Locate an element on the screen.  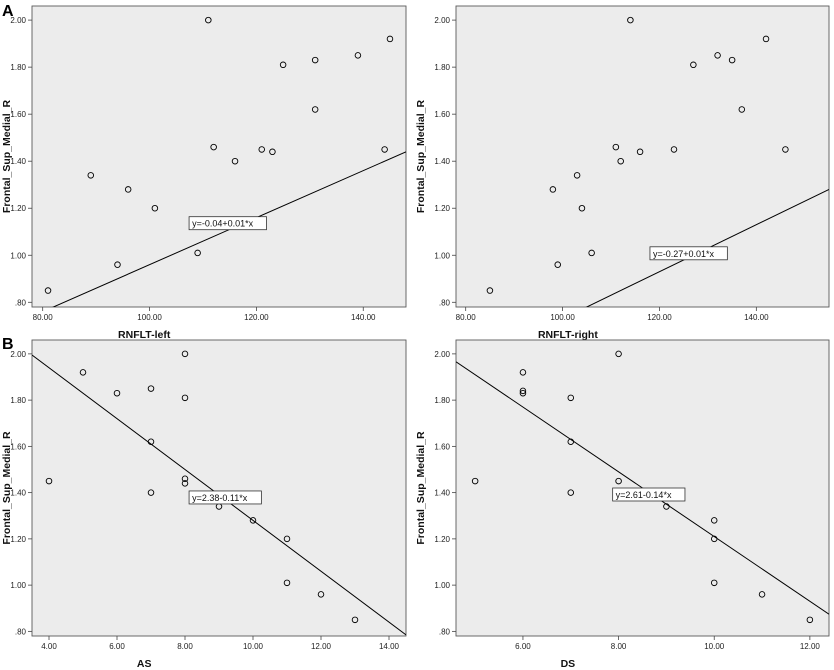
x-tick-label: 4.00 is located at coordinates (49, 646).